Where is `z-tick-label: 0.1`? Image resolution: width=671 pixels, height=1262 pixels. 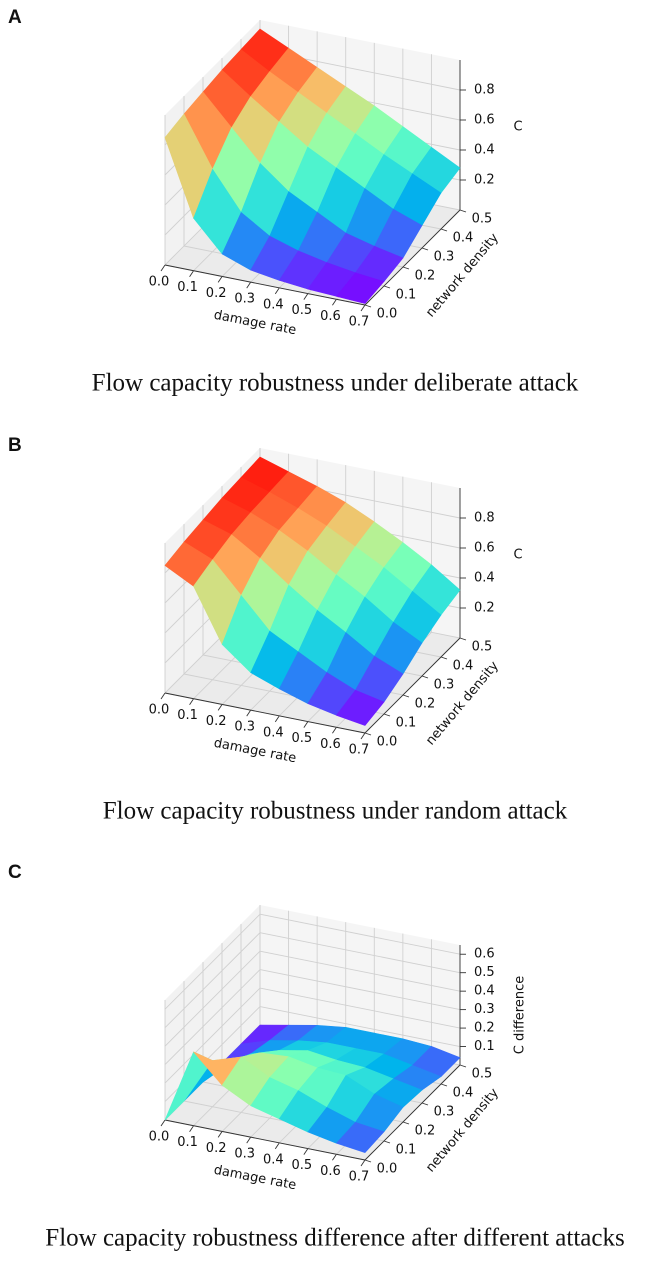
z-tick-label: 0.1 is located at coordinates (484, 1046).